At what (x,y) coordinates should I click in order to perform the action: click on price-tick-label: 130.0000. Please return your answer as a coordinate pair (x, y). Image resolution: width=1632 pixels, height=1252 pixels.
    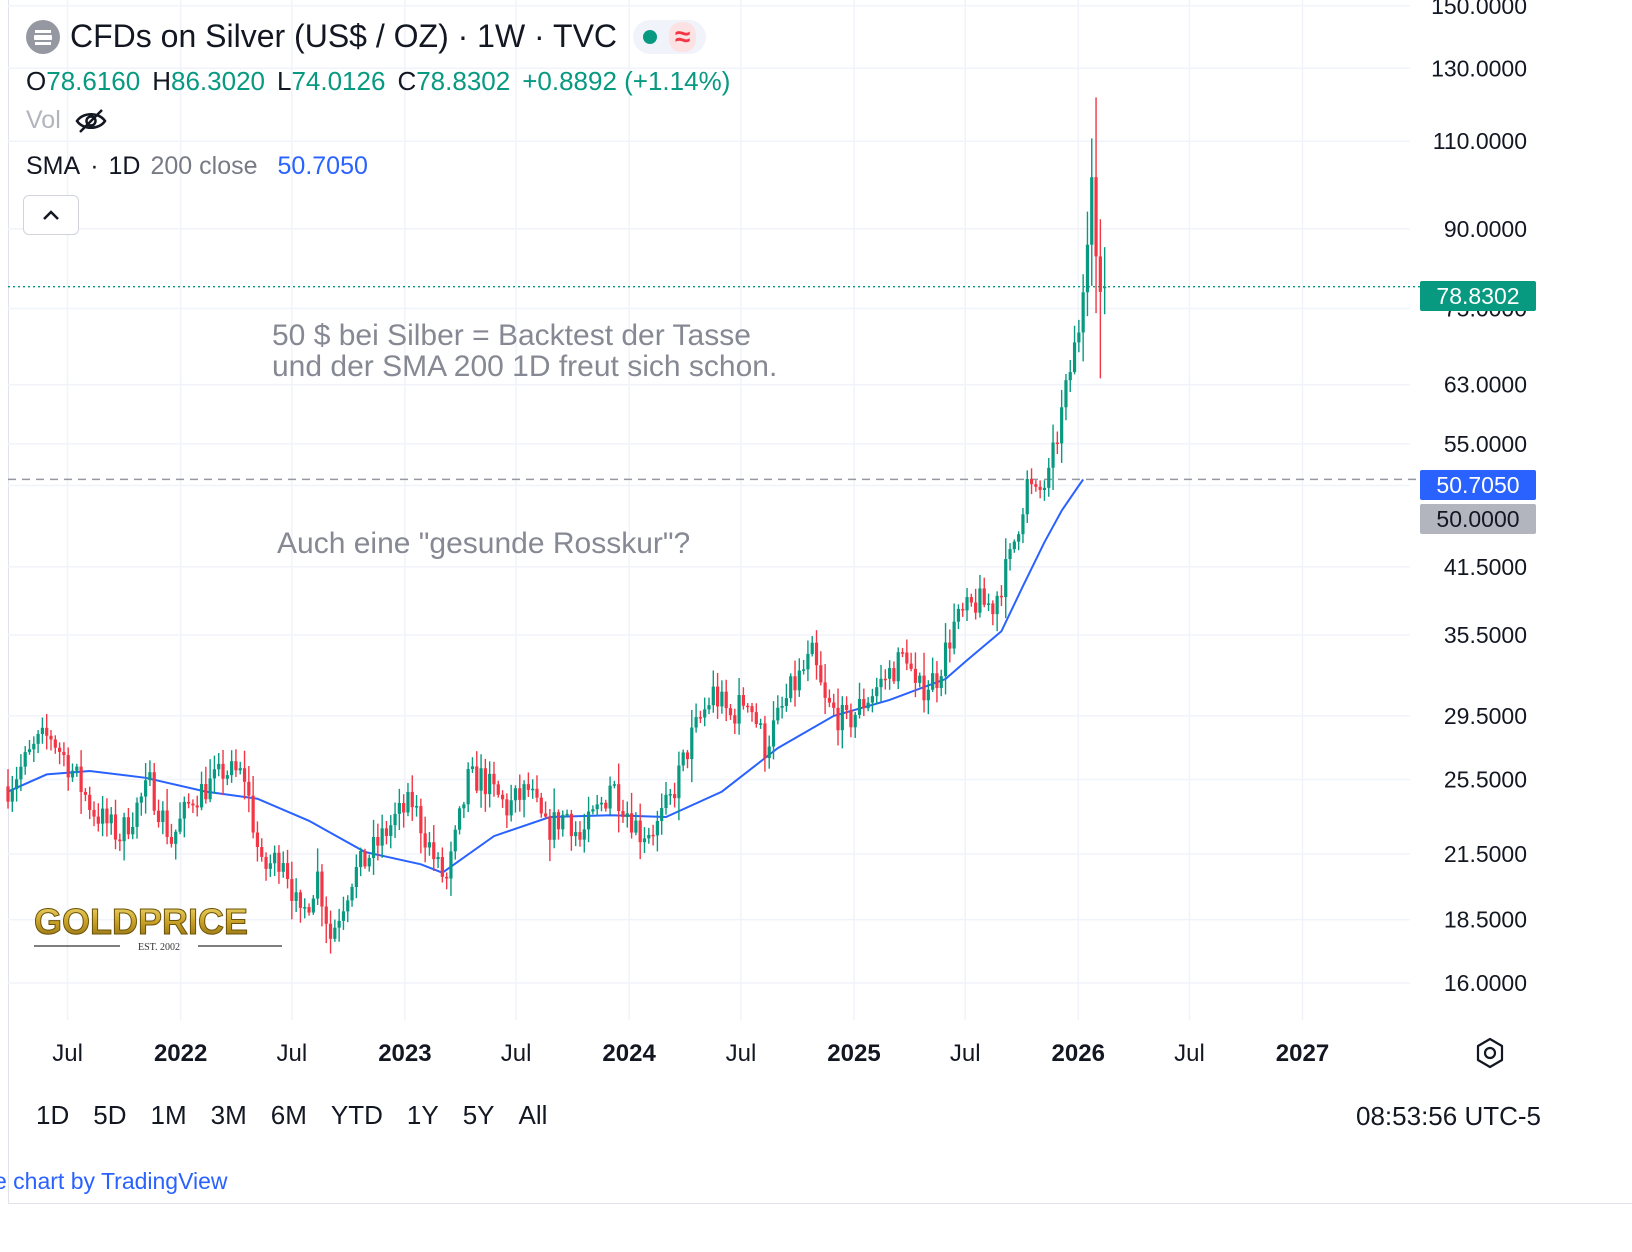
    Looking at the image, I should click on (1479, 68).